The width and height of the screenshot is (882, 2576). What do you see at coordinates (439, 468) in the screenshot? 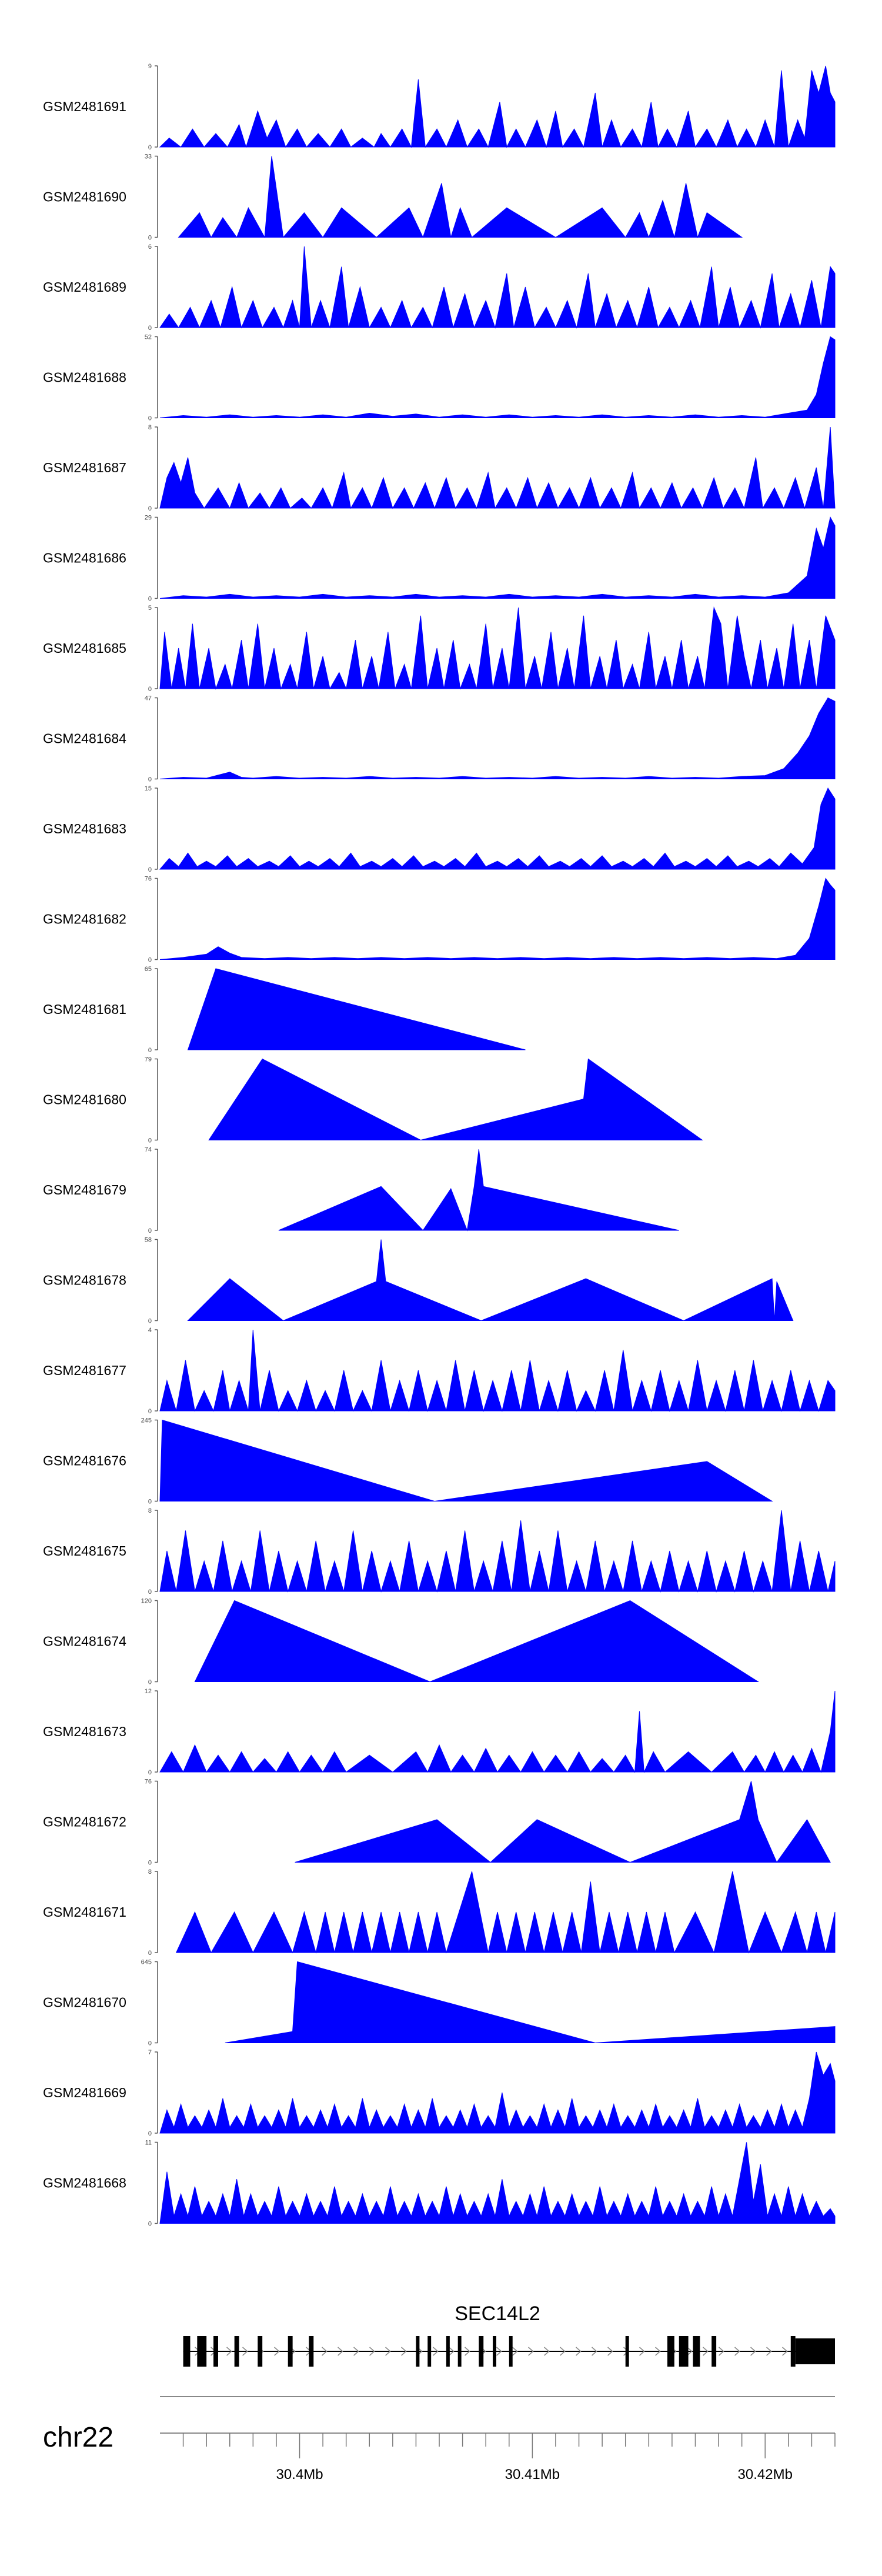
I see `track-GSM2481687: GSM2481687 8 0` at bounding box center [439, 468].